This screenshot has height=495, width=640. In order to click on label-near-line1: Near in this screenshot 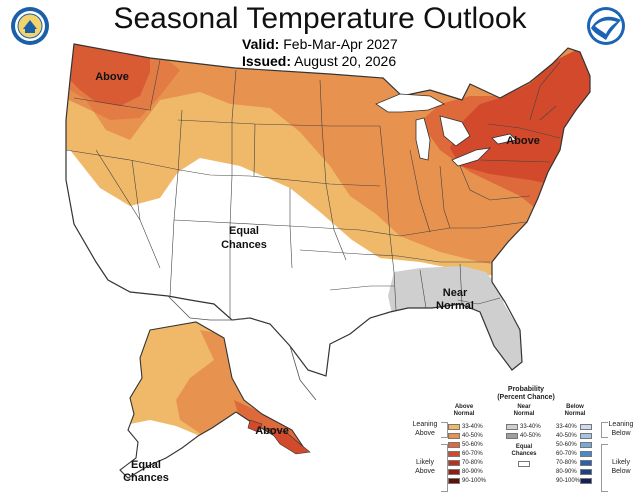, I will do `click(455, 293)`.